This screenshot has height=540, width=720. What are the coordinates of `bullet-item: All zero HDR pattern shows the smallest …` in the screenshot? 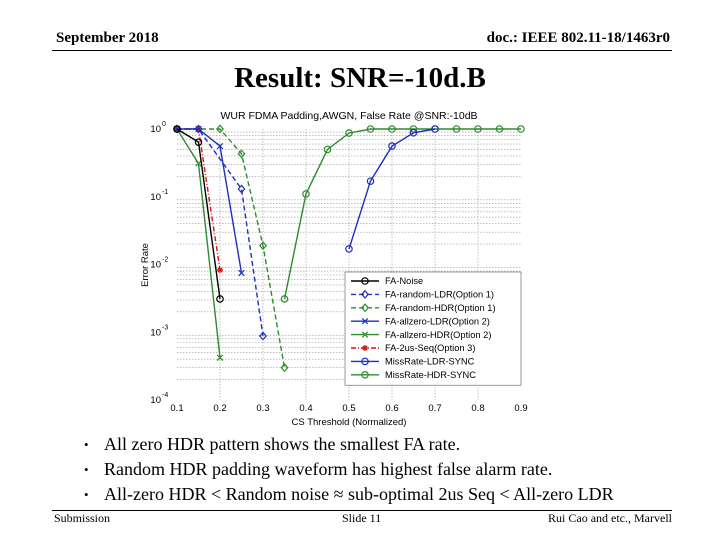 It's located at (349, 444).